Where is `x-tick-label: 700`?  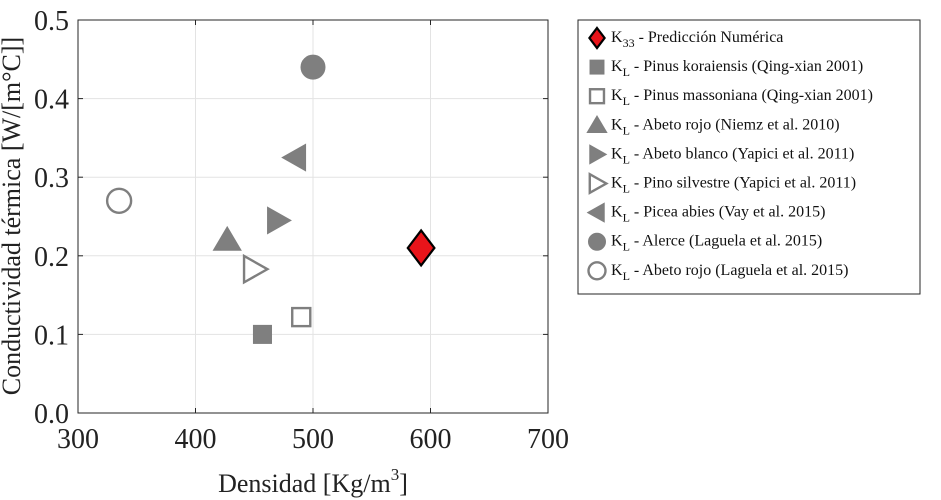
x-tick-label: 700 is located at coordinates (548, 439).